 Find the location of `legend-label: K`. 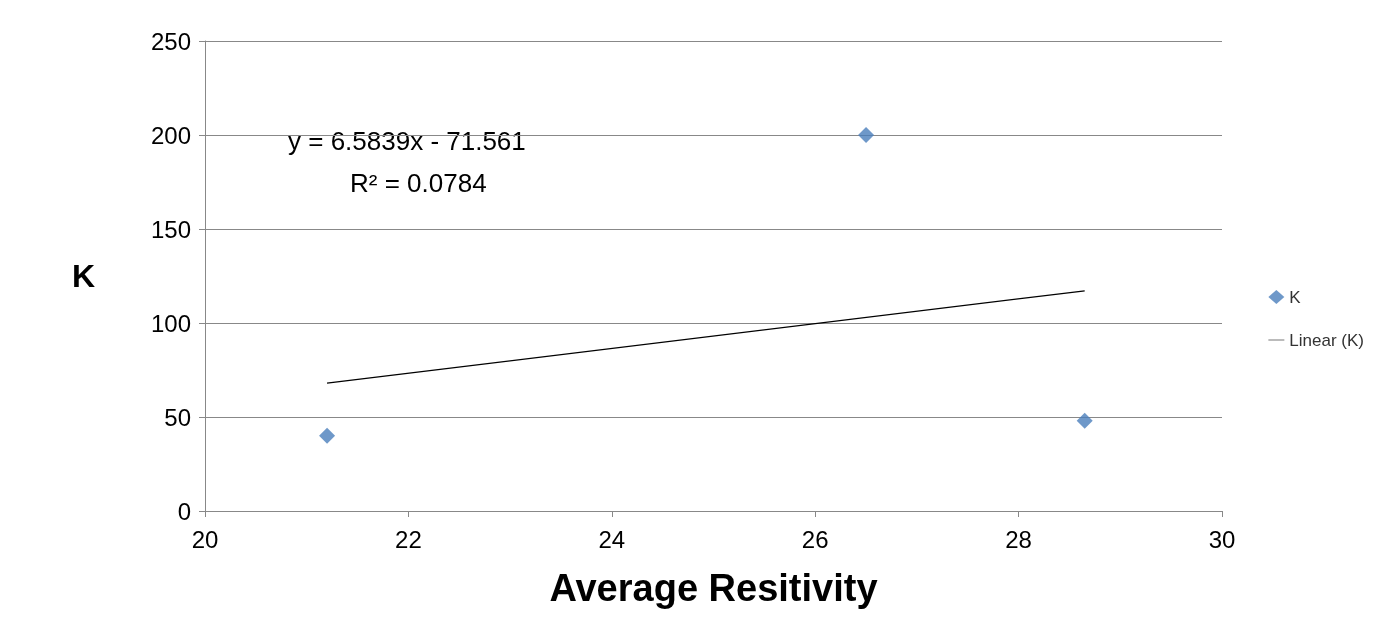

legend-label: K is located at coordinates (1295, 297).